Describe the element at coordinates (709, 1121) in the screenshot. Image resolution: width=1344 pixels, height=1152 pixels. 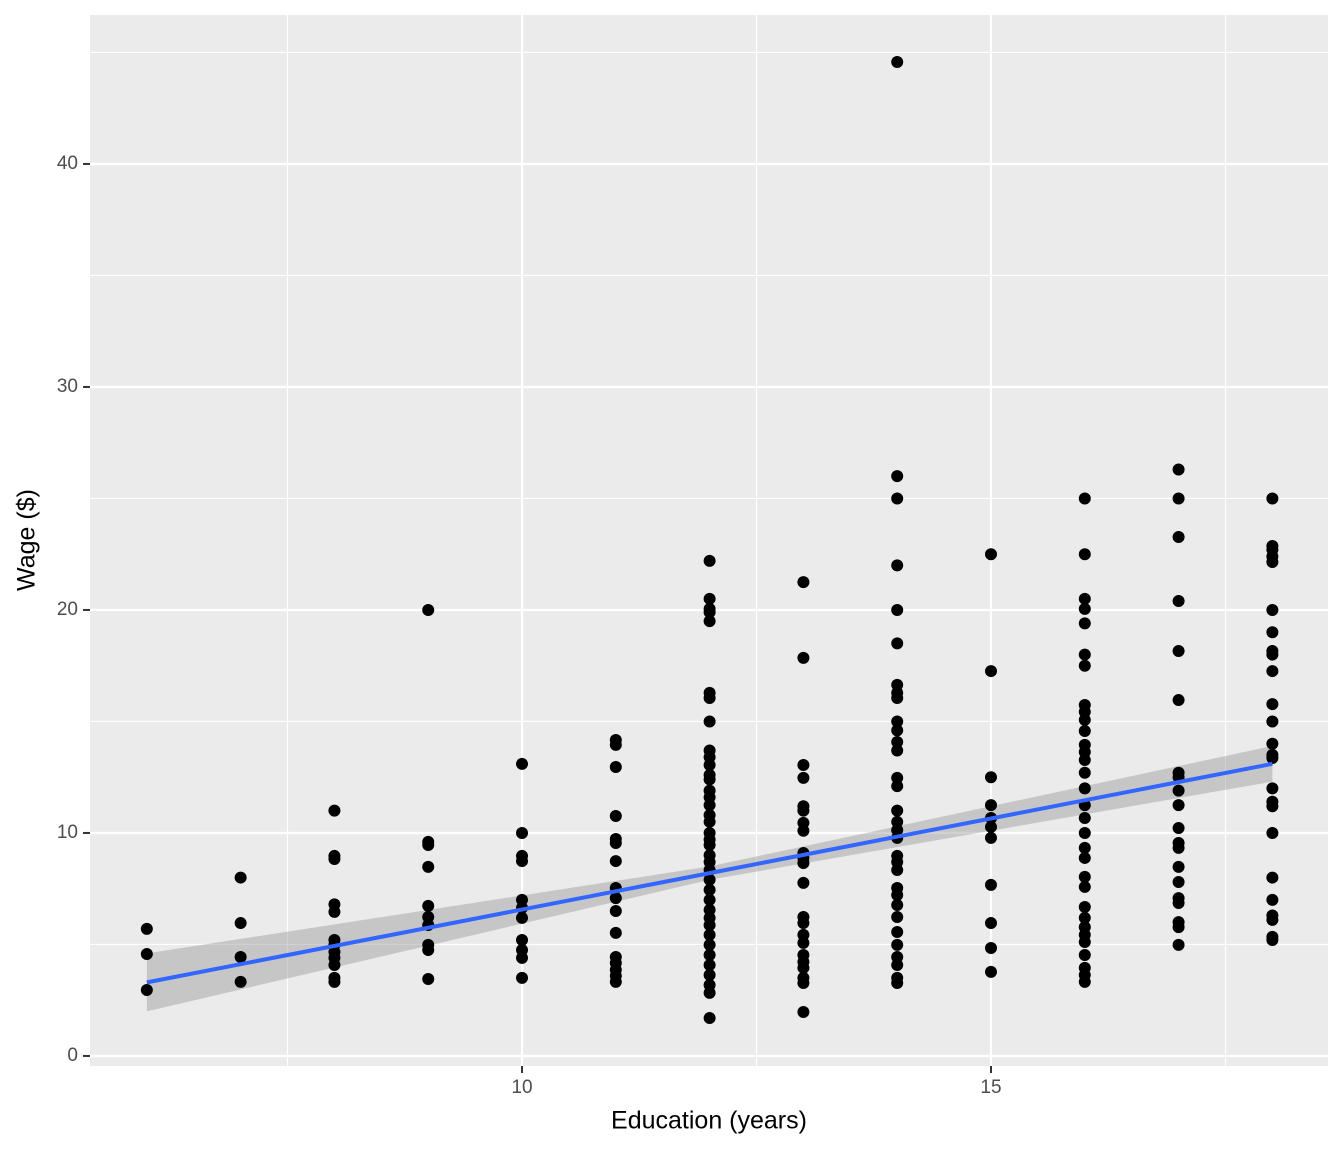
I see `x-axis-title: Education (years)` at that location.